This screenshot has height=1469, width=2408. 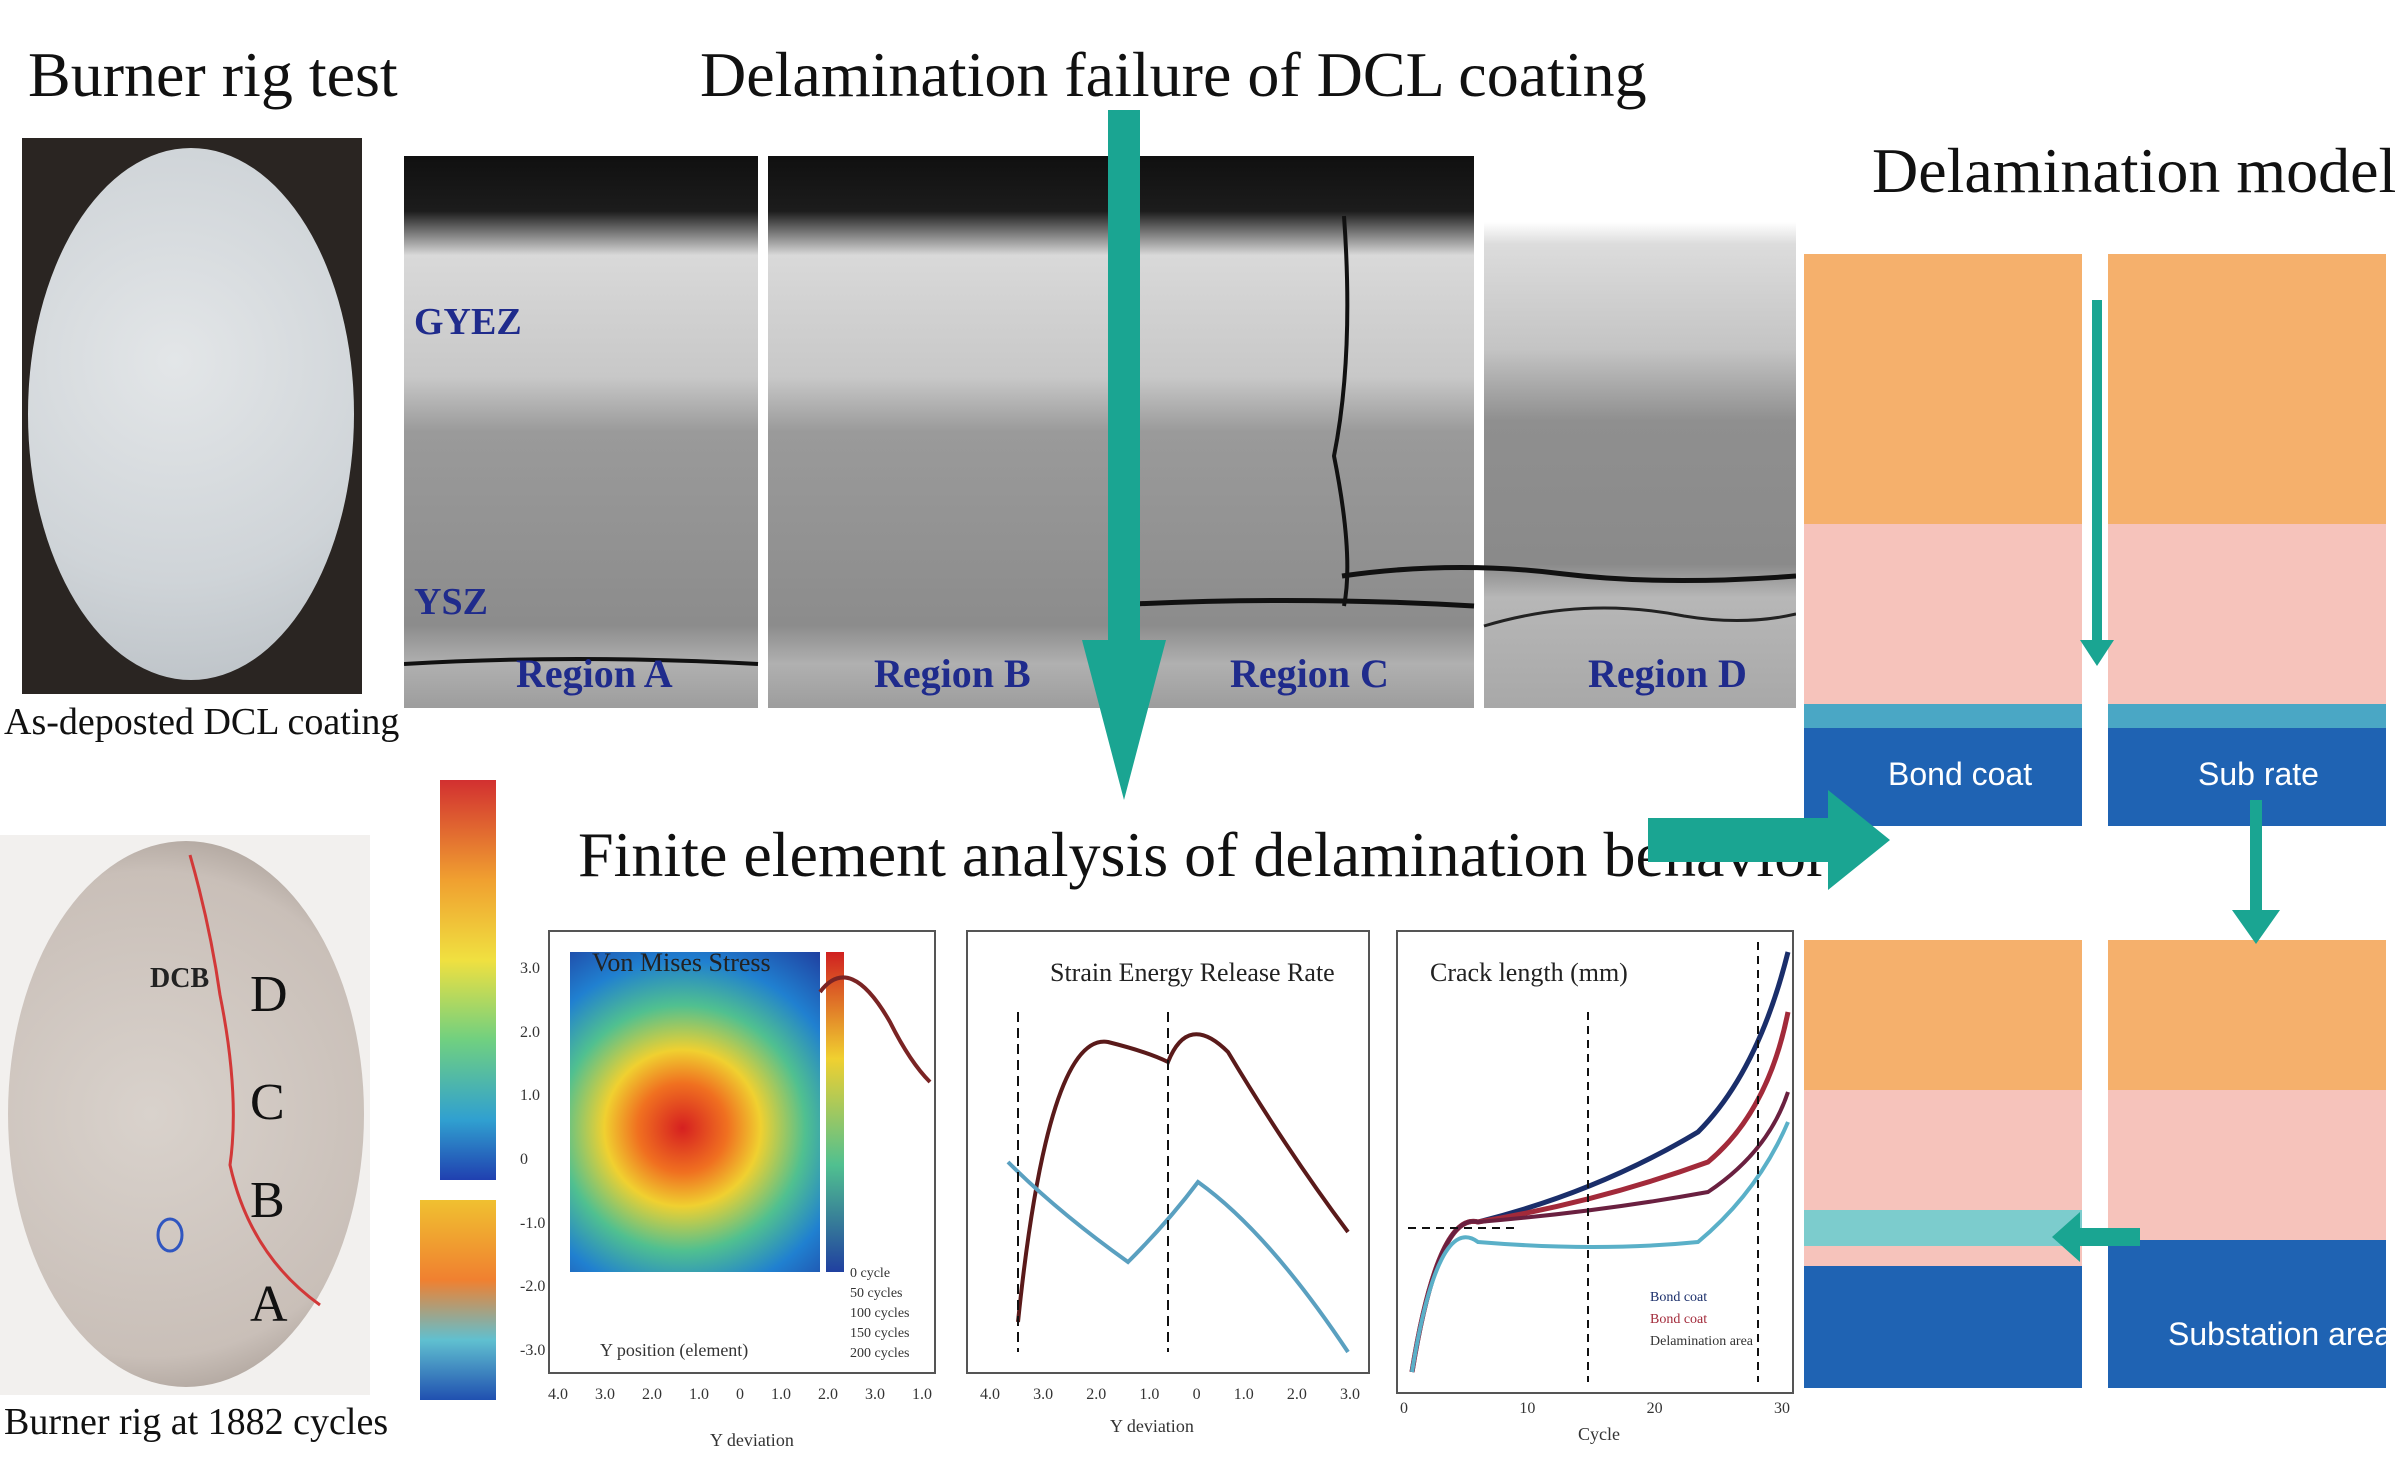 I want to click on region-a-label: Region A, so click(x=594, y=673).